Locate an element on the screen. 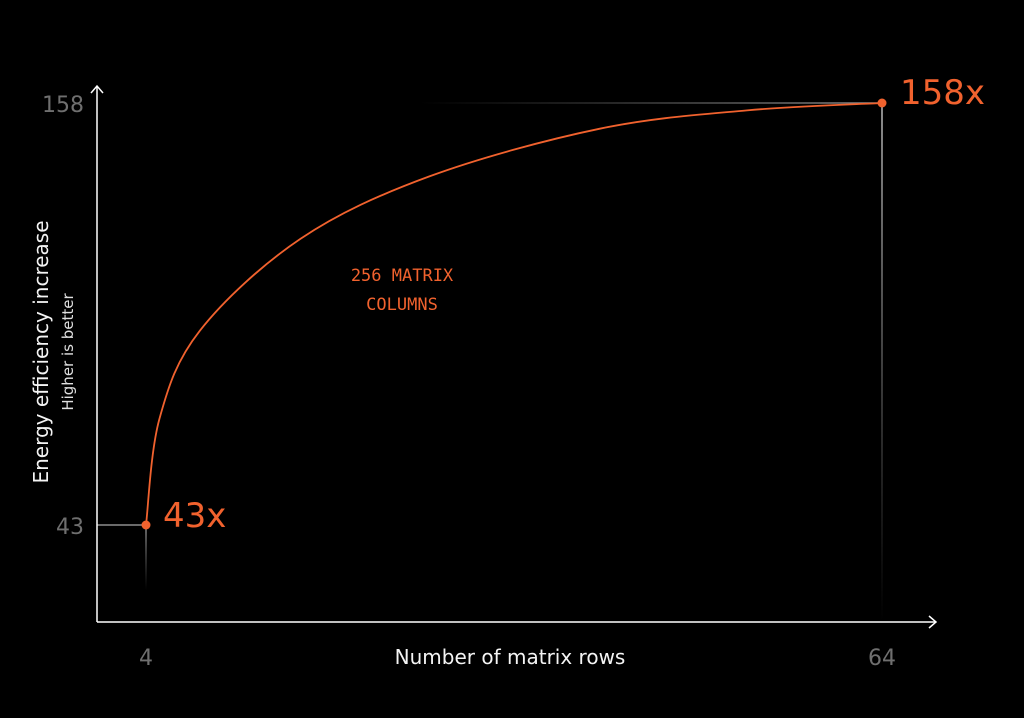 This screenshot has height=718, width=1024. x-axis-arrow-icon is located at coordinates (933, 622).